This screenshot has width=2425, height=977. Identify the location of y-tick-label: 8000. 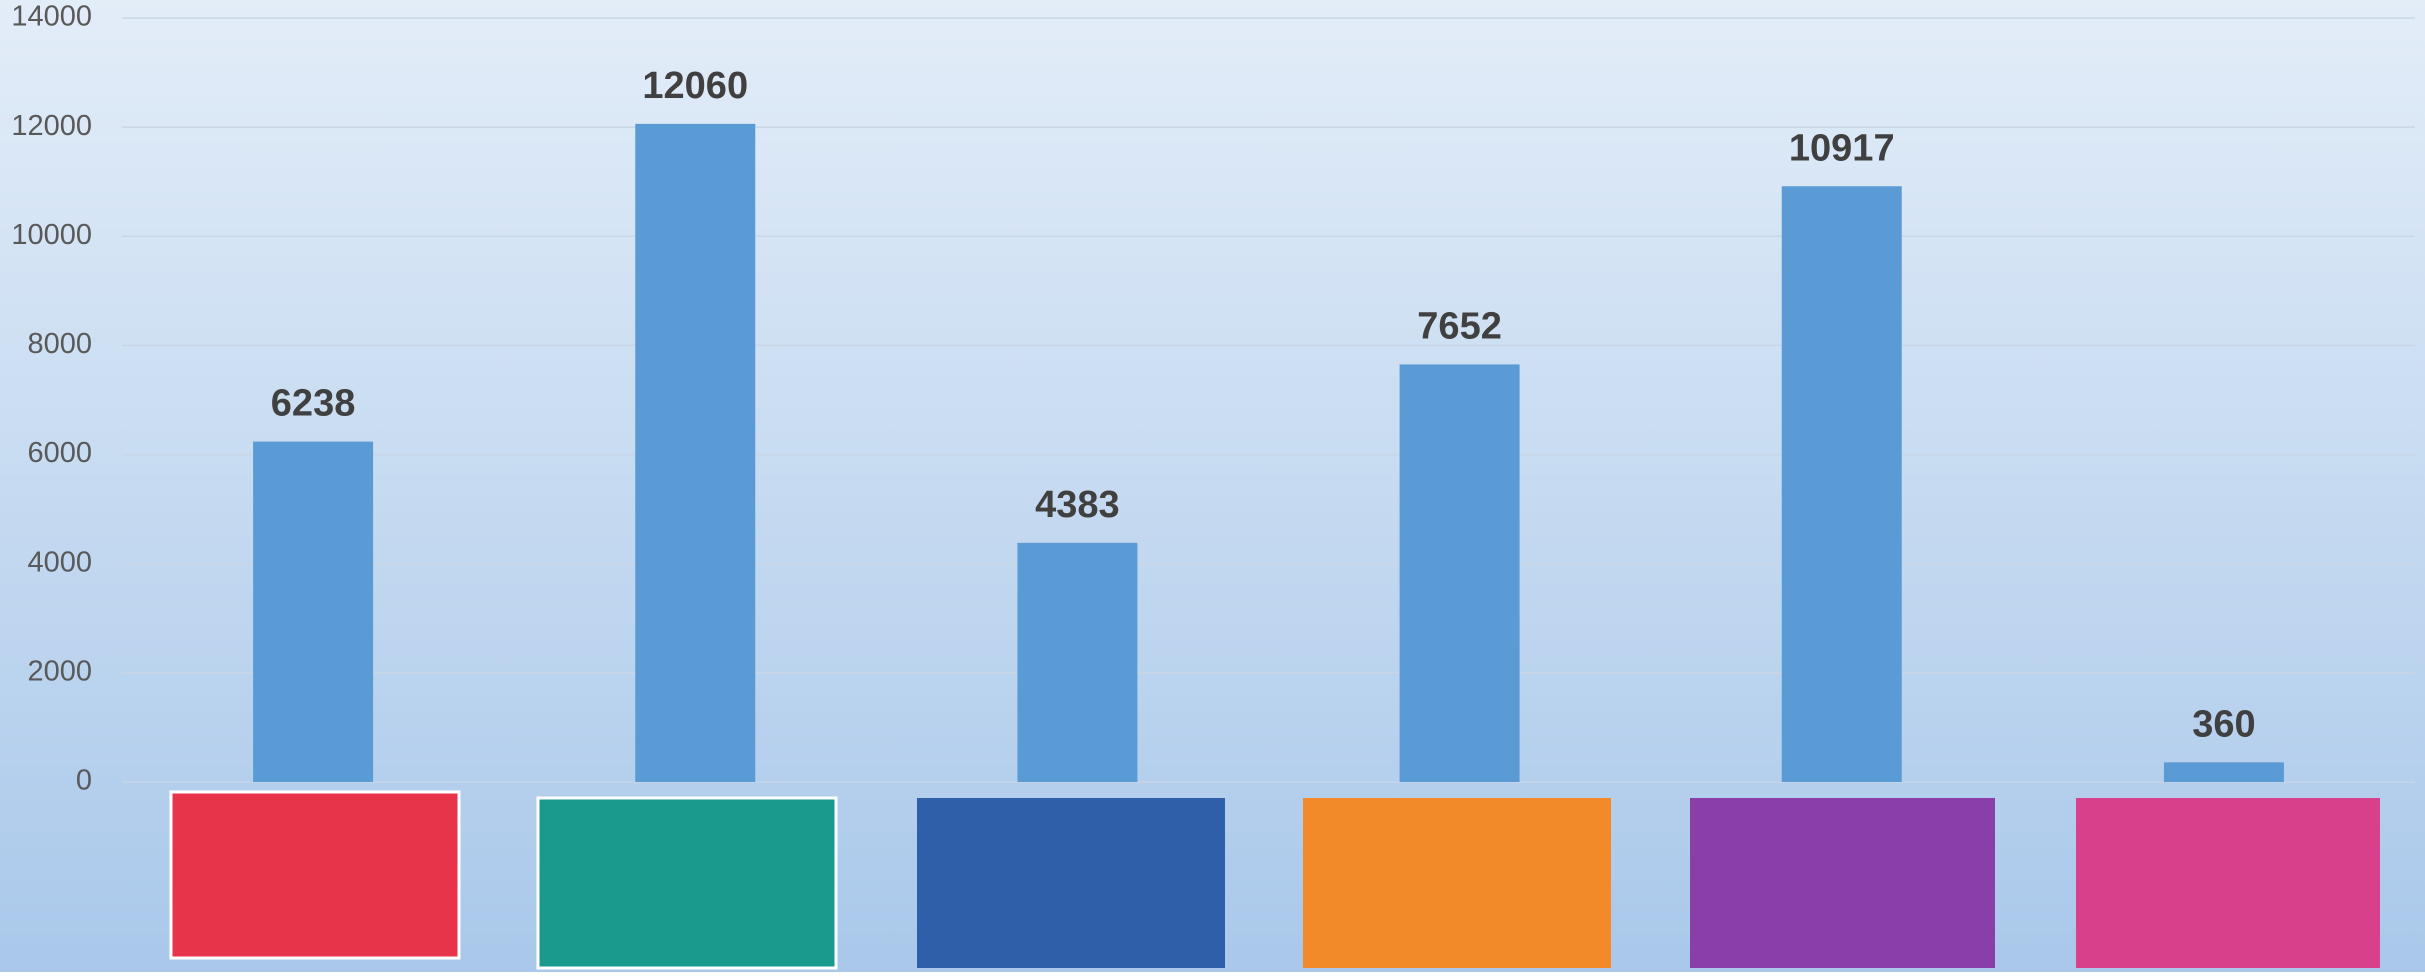
(59, 344).